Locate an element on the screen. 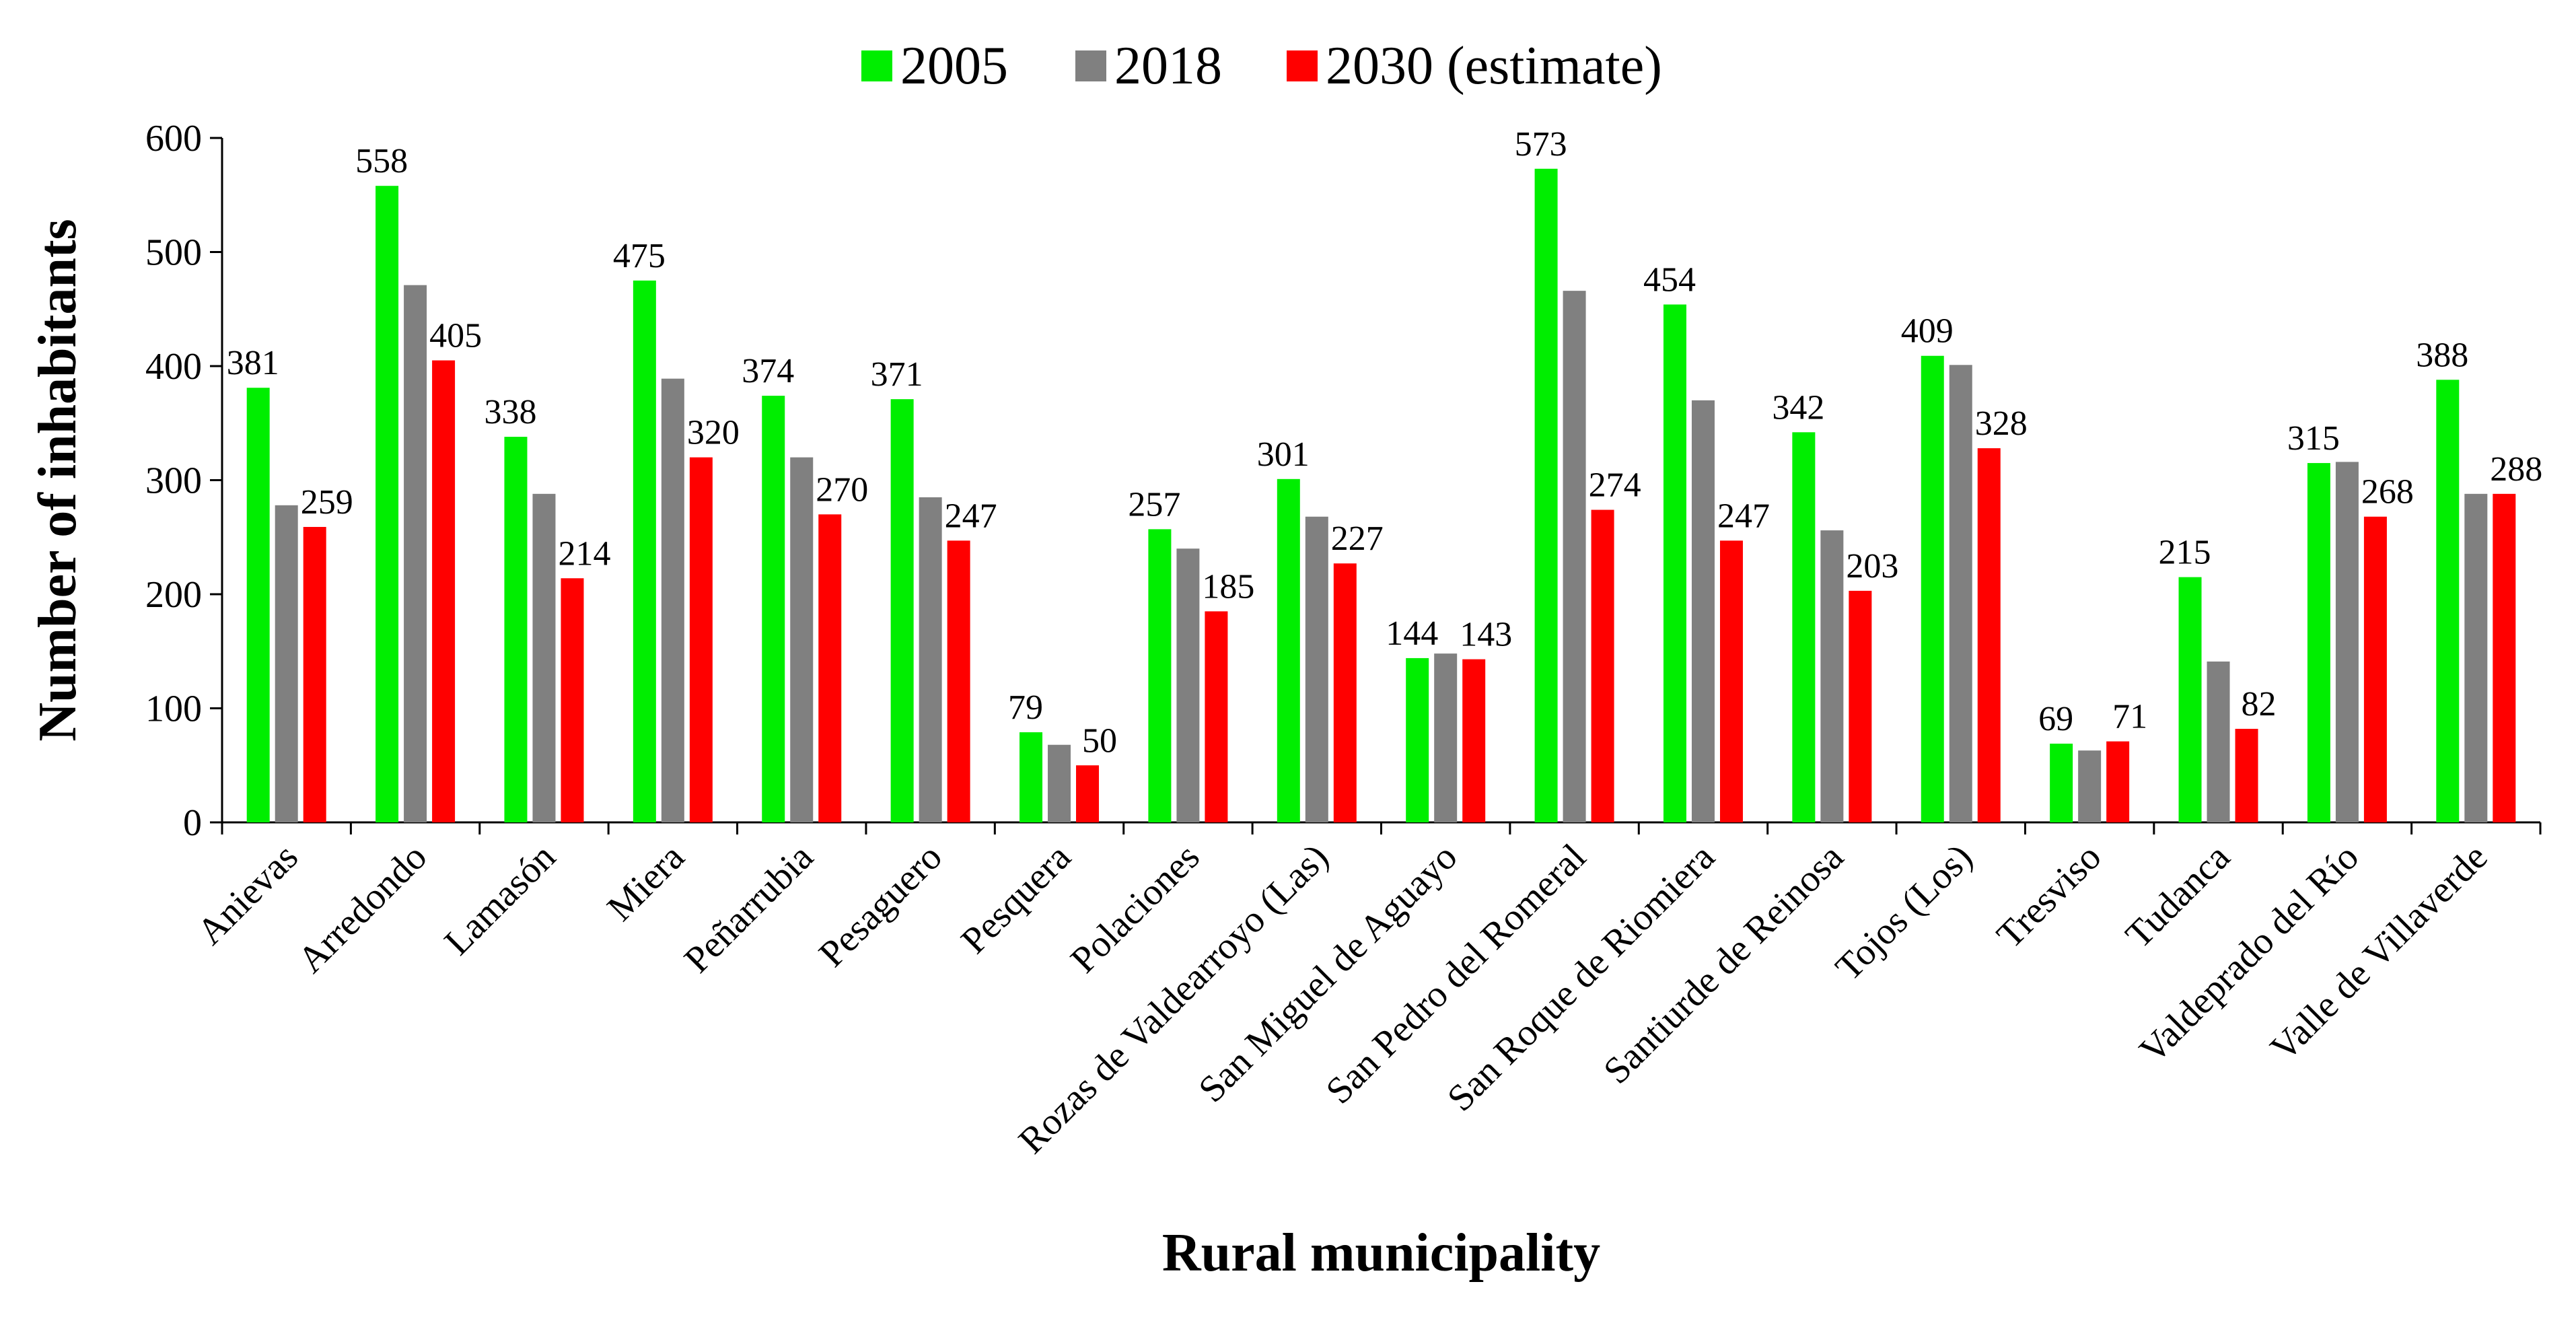  bar-2030-estimate--17 is located at coordinates (2504, 657).